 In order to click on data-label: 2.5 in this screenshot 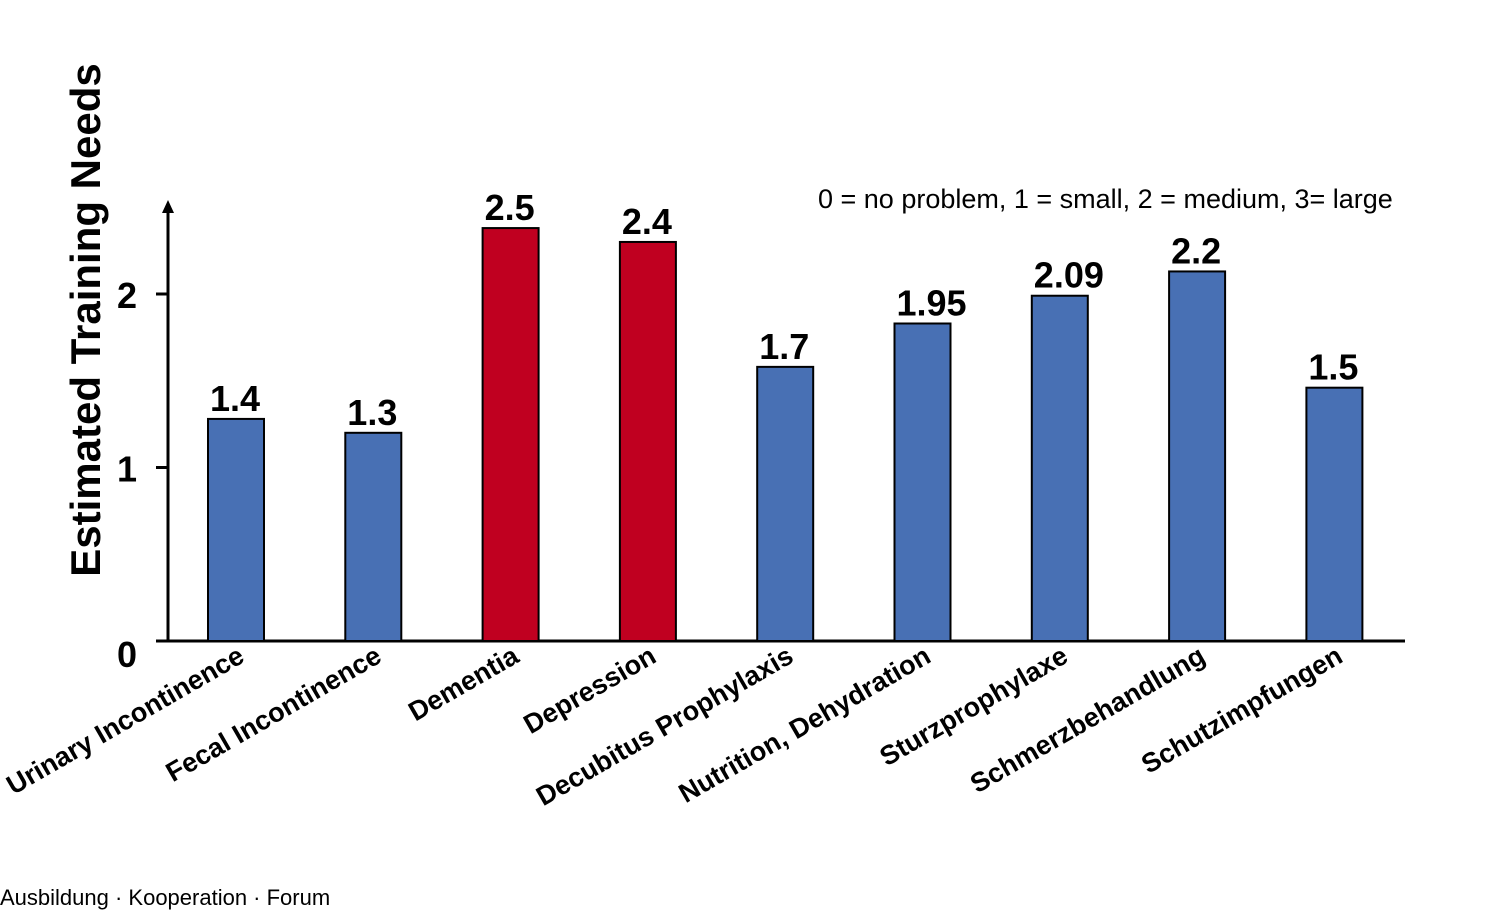, I will do `click(510, 207)`.